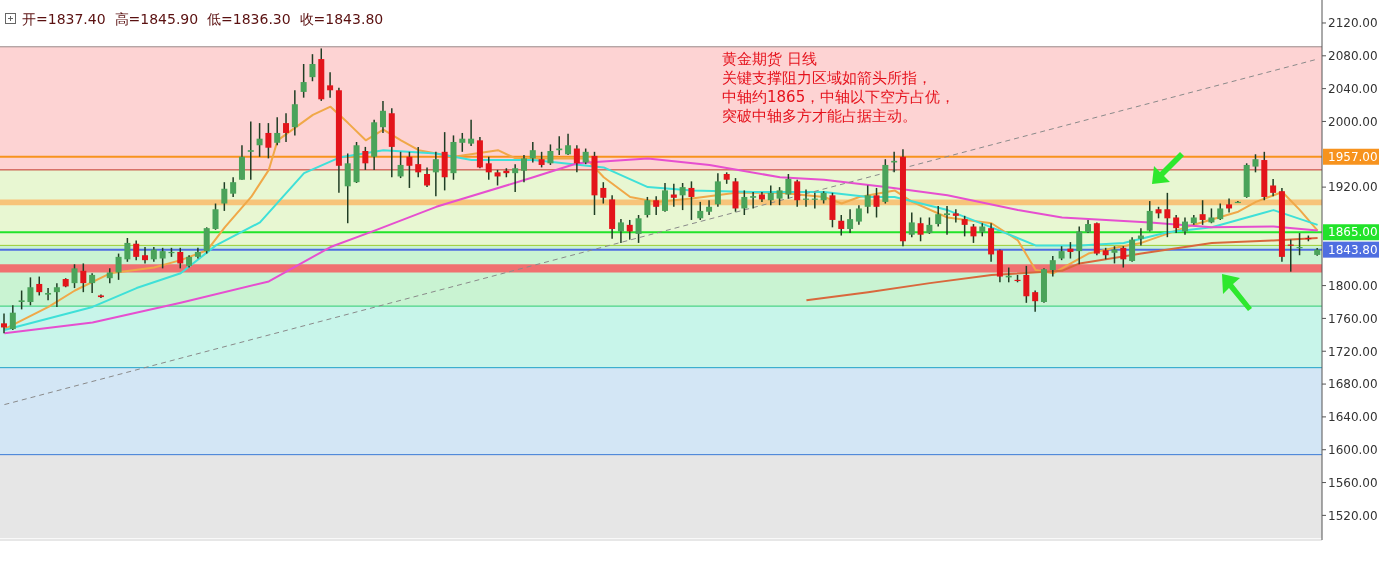 This screenshot has width=1381, height=570. I want to click on y-tick-label: 2120.00, so click(1353, 23).